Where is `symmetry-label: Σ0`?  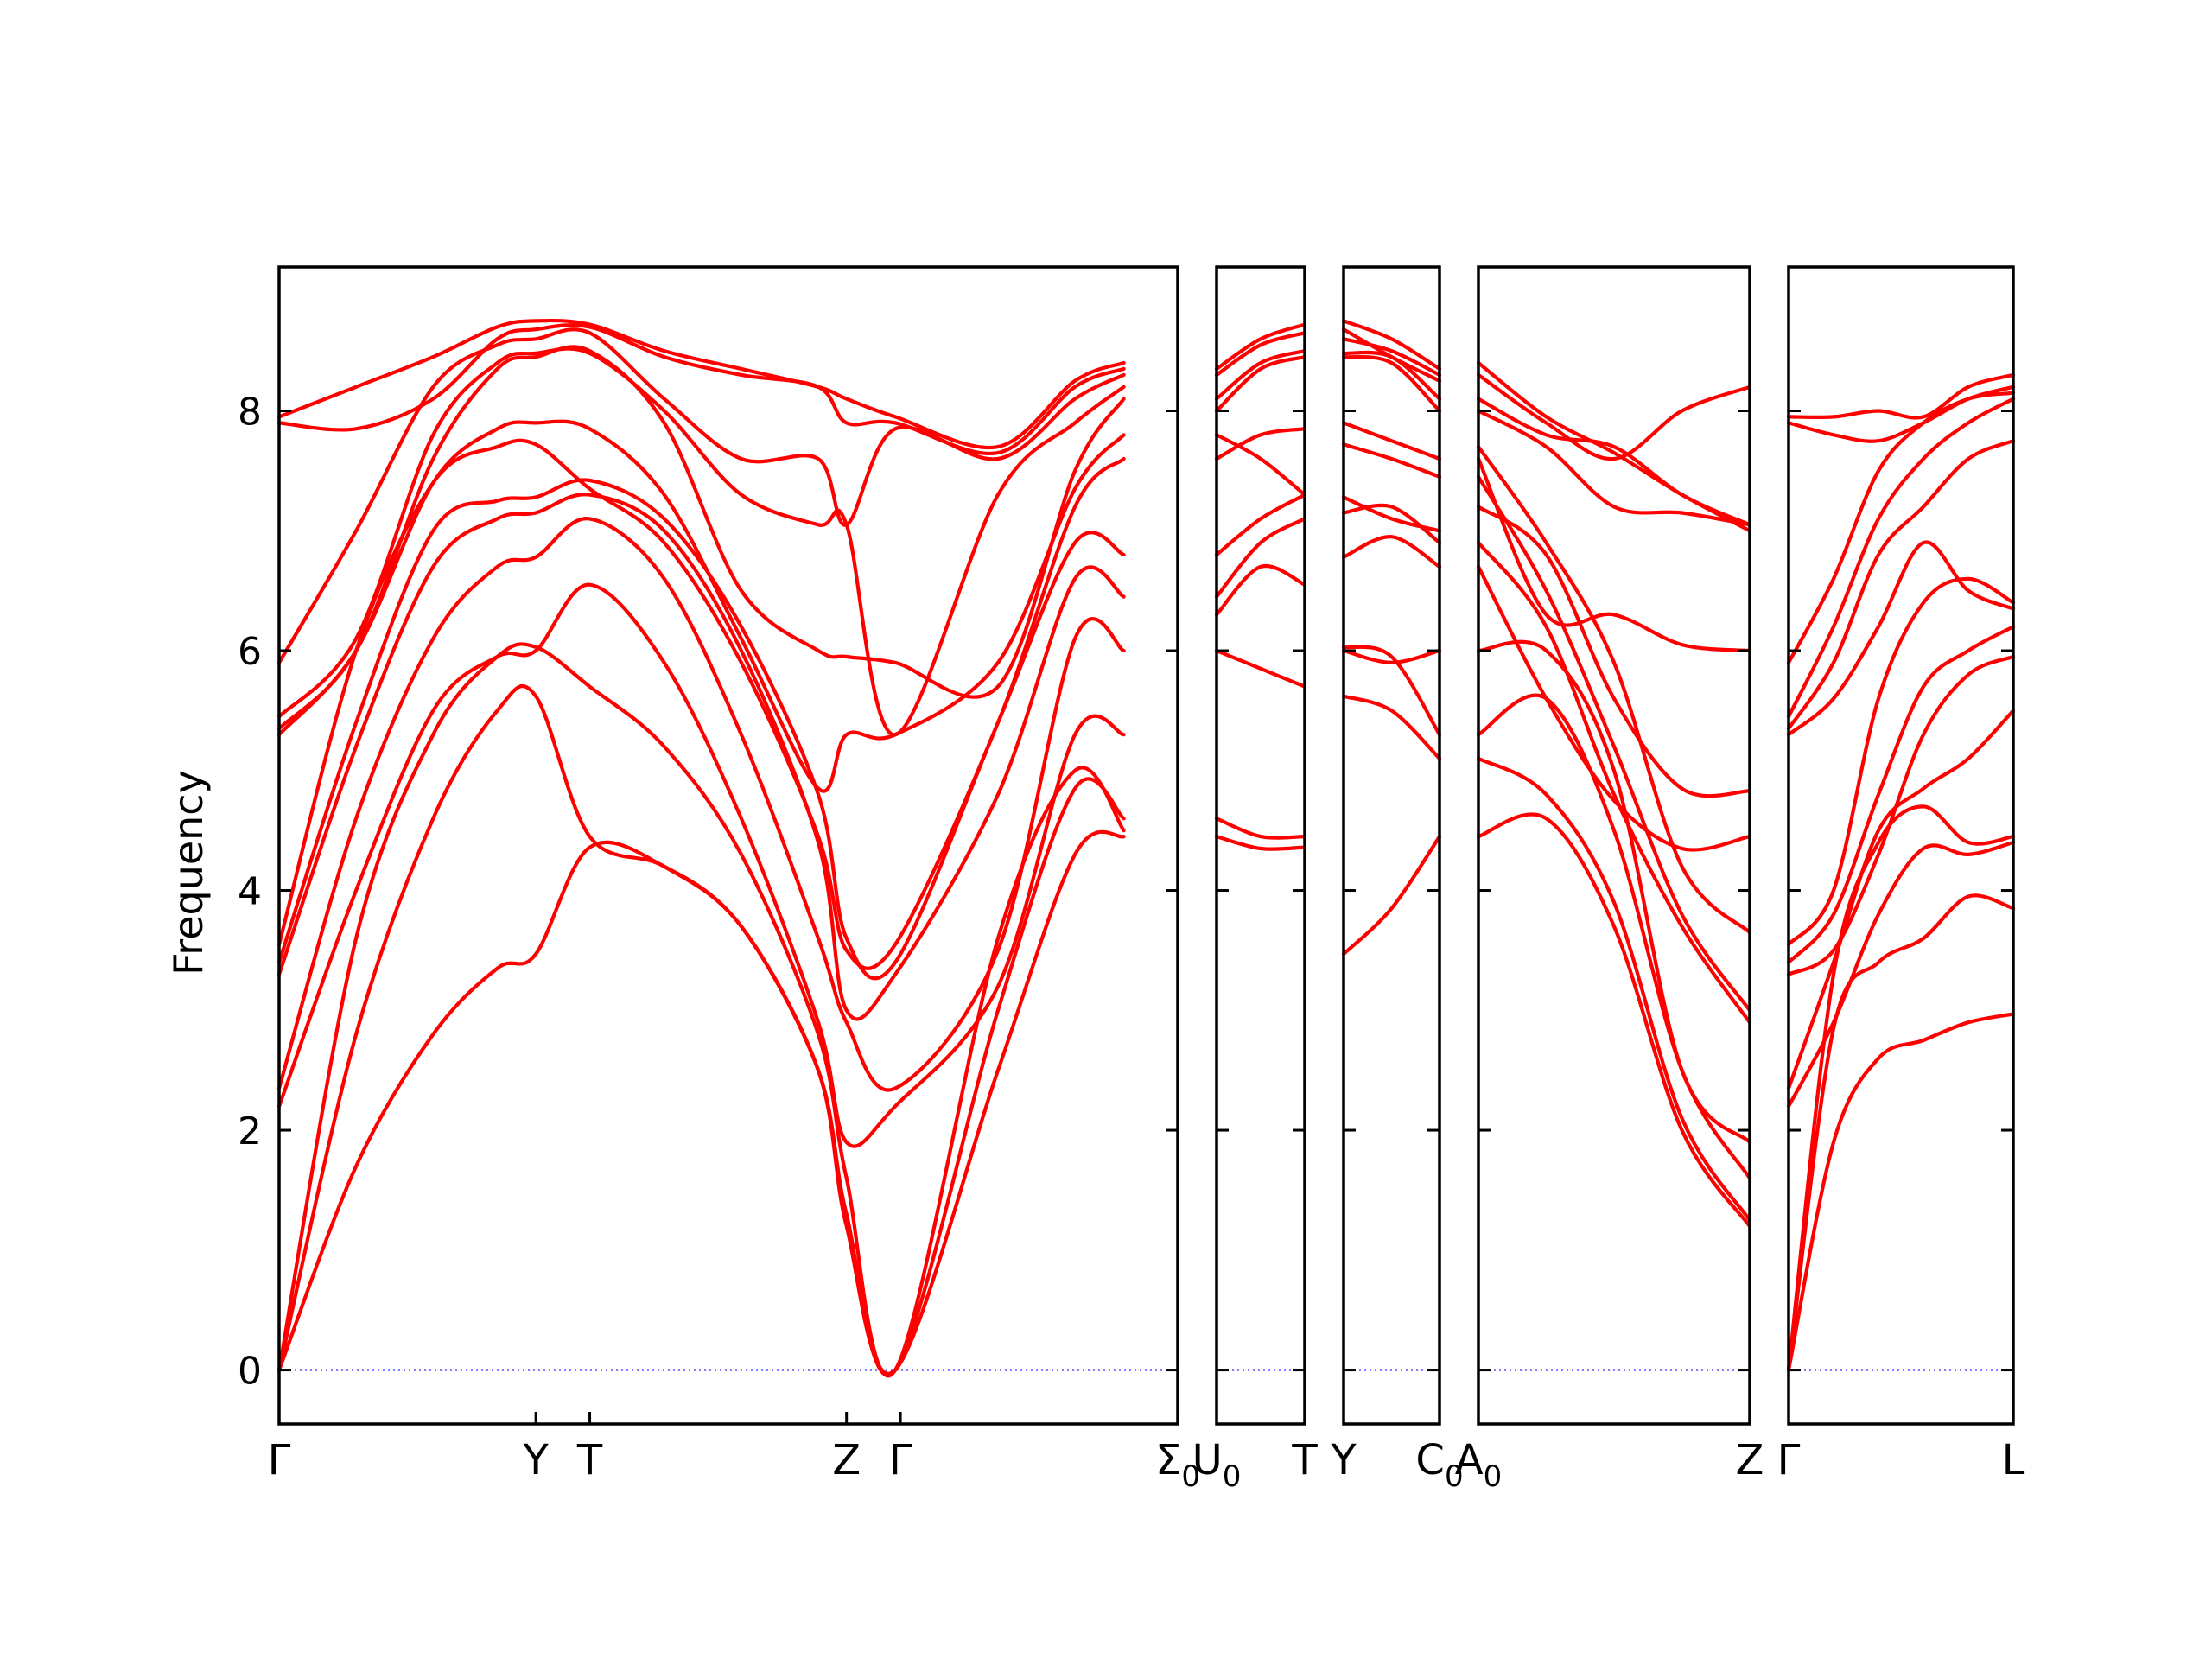
symmetry-label: Σ0 is located at coordinates (1177, 1465).